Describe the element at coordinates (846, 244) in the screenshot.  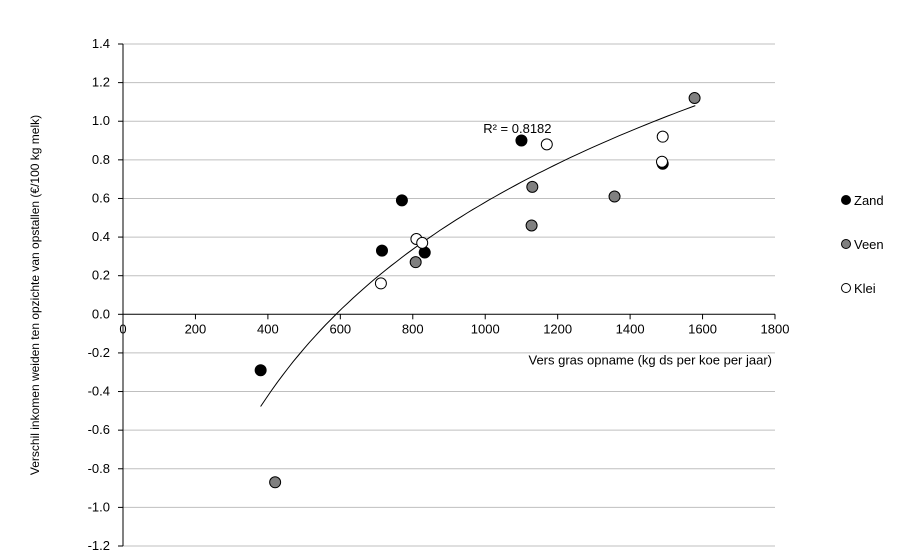
I see `legend-marker-veen` at that location.